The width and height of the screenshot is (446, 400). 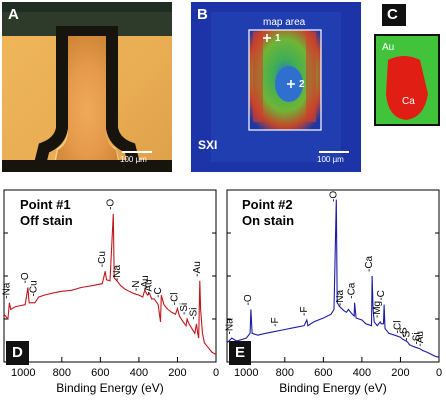 I want to click on map-area-label: map area, so click(x=284, y=22).